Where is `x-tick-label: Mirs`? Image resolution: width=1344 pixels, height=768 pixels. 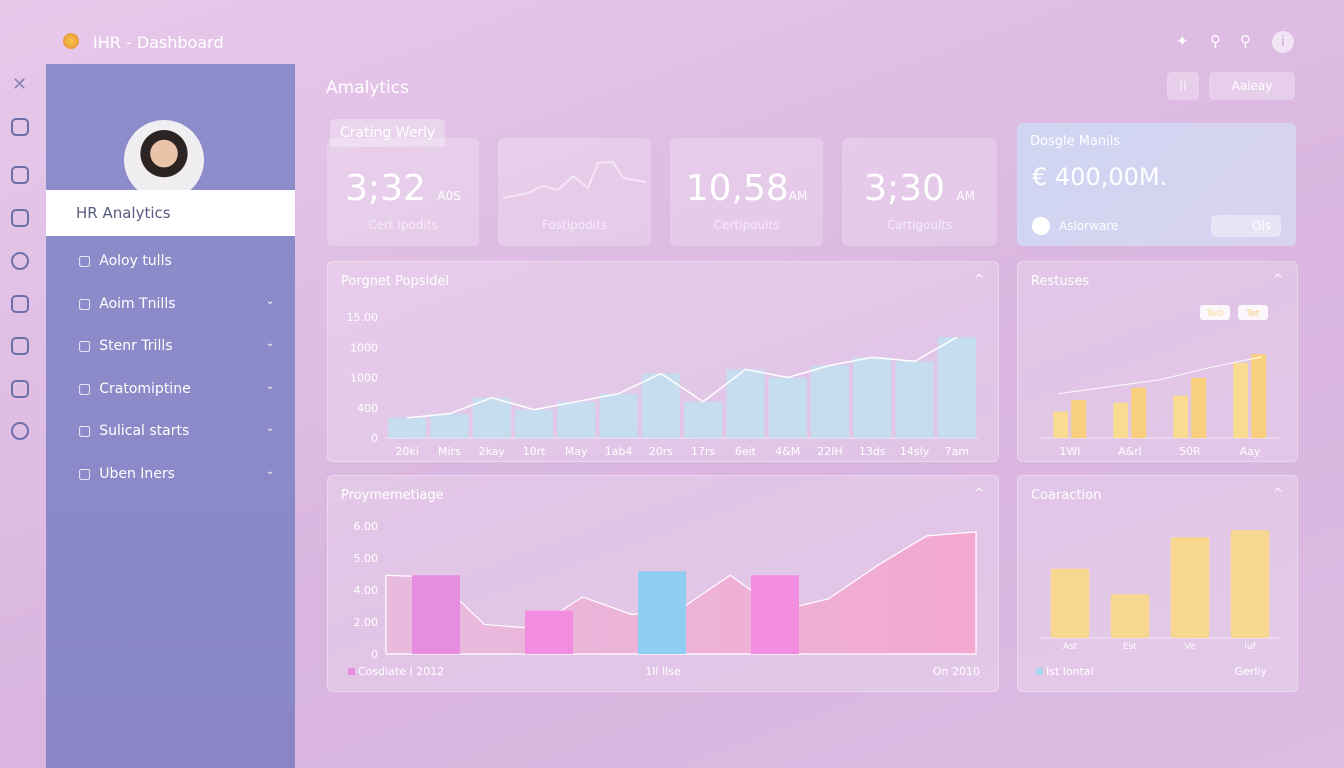
x-tick-label: Mirs is located at coordinates (449, 451).